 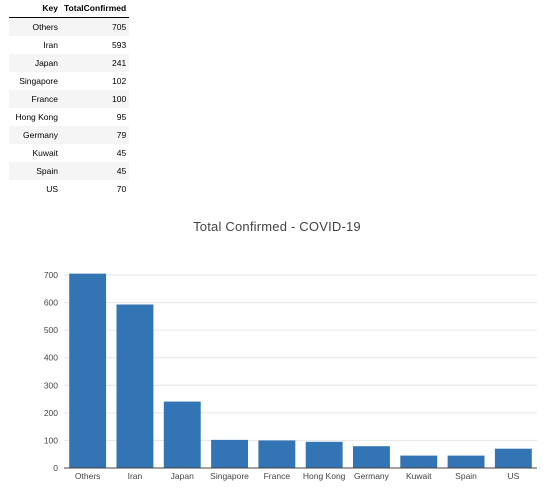 What do you see at coordinates (69, 81) in the screenshot?
I see `table-row: Singapore 102` at bounding box center [69, 81].